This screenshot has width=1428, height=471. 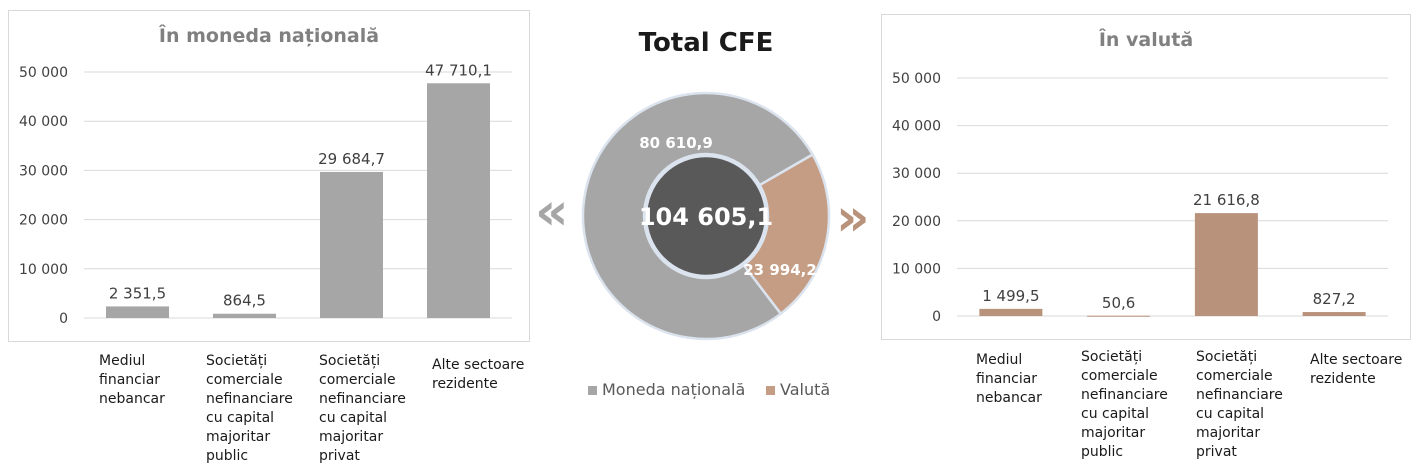 What do you see at coordinates (853, 218) in the screenshot?
I see `right-arrow-icon: »` at bounding box center [853, 218].